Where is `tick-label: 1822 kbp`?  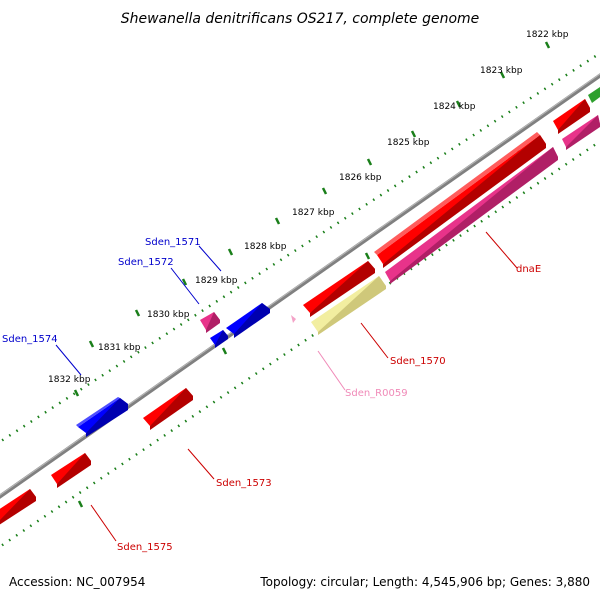
tick-label: 1822 kbp is located at coordinates (547, 35).